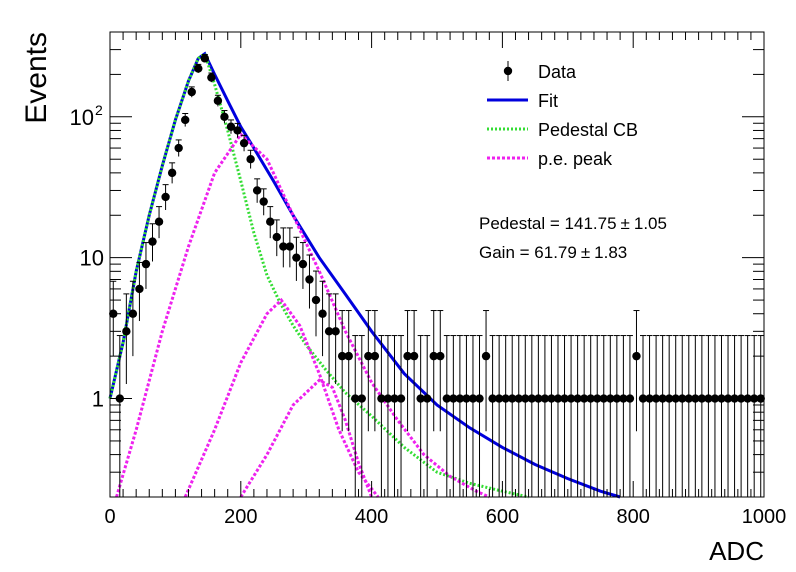  I want to click on x-tick-label: 800, so click(633, 517).